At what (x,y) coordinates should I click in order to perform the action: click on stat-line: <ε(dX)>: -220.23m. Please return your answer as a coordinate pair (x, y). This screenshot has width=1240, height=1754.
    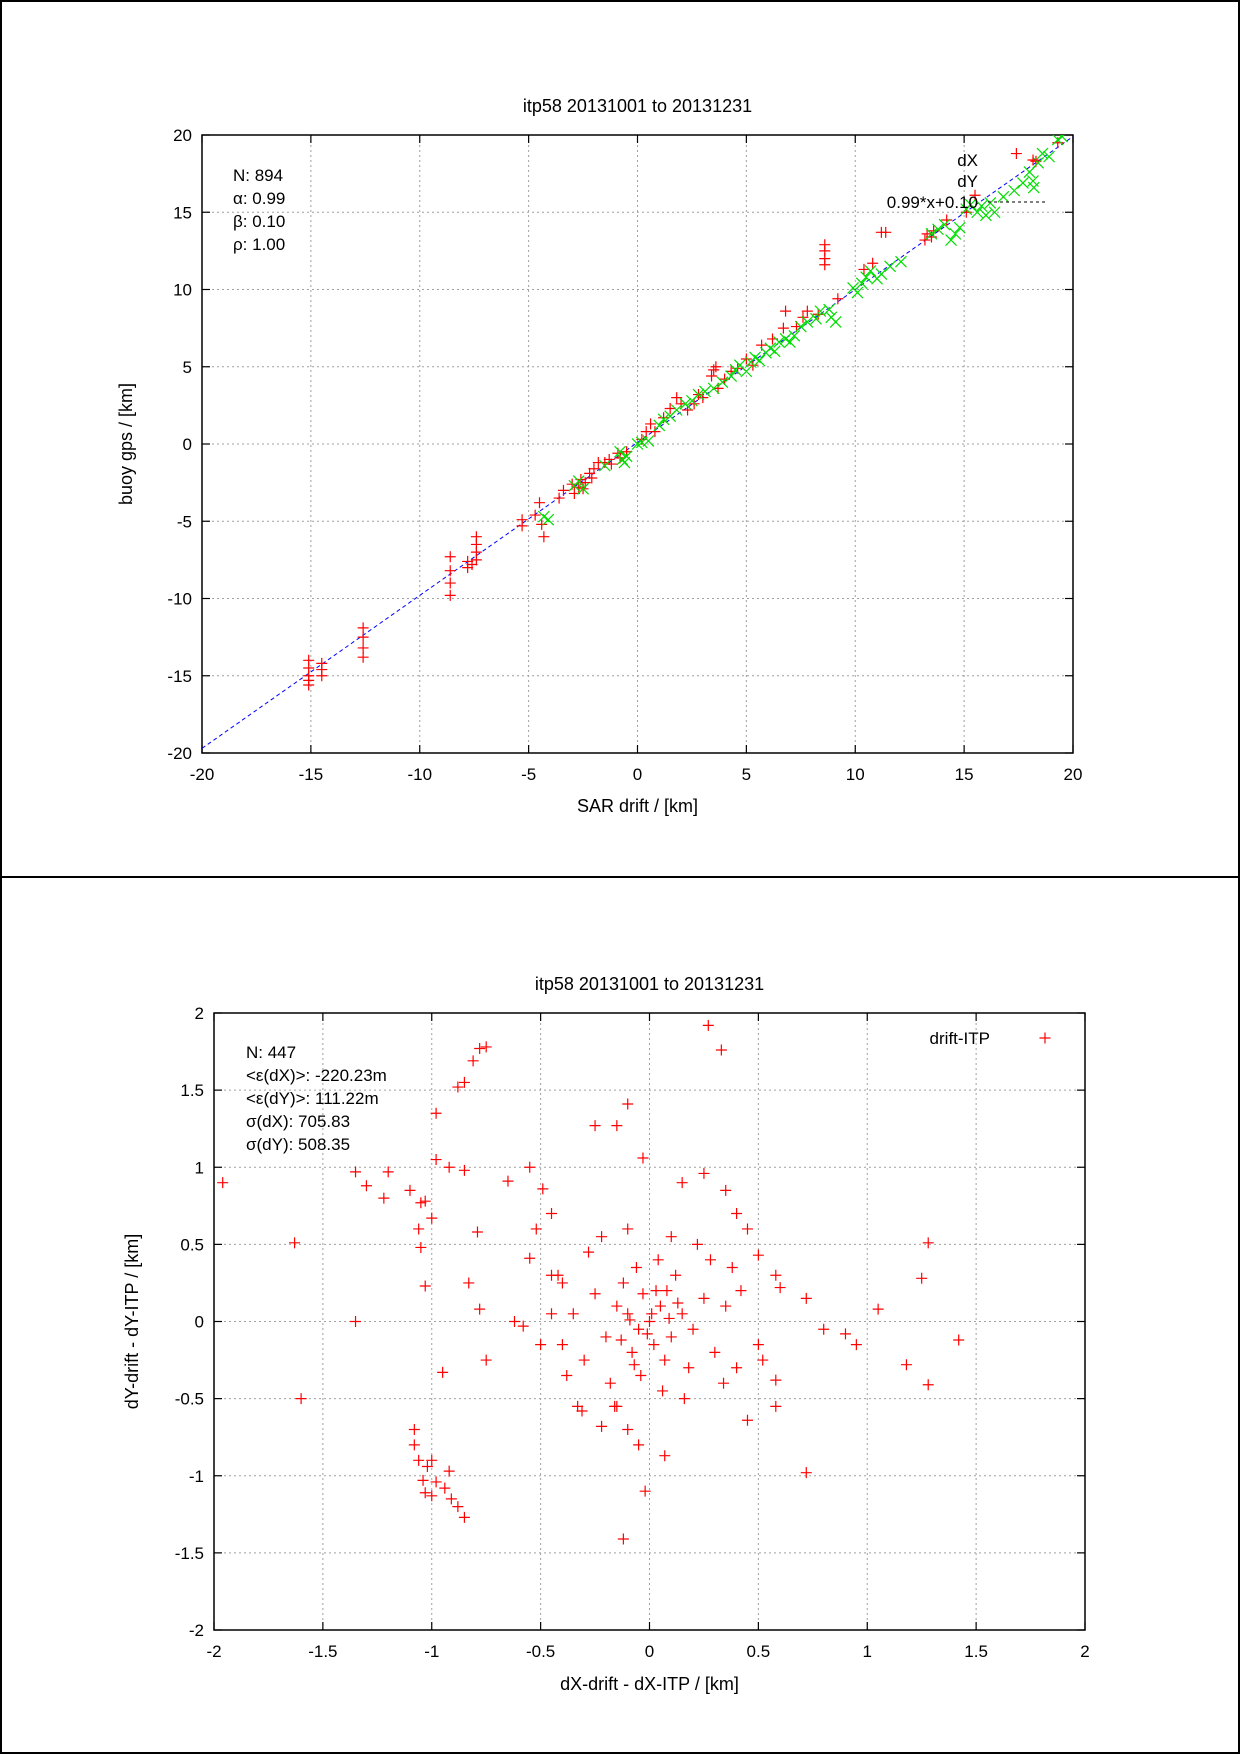
    Looking at the image, I should click on (316, 1075).